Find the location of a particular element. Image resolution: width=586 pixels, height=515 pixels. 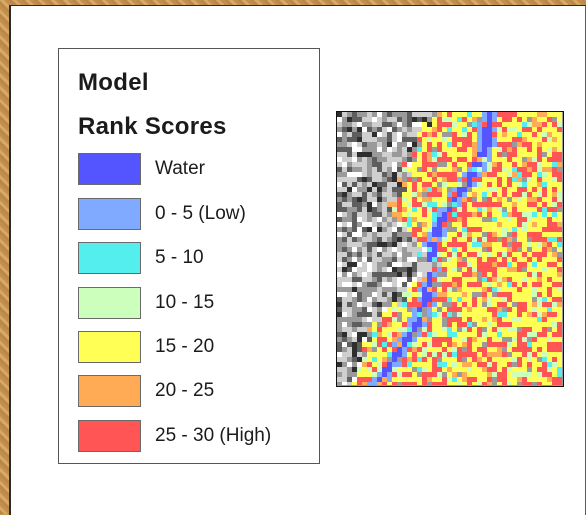

legend-item-label: 20 - 25 is located at coordinates (185, 390).